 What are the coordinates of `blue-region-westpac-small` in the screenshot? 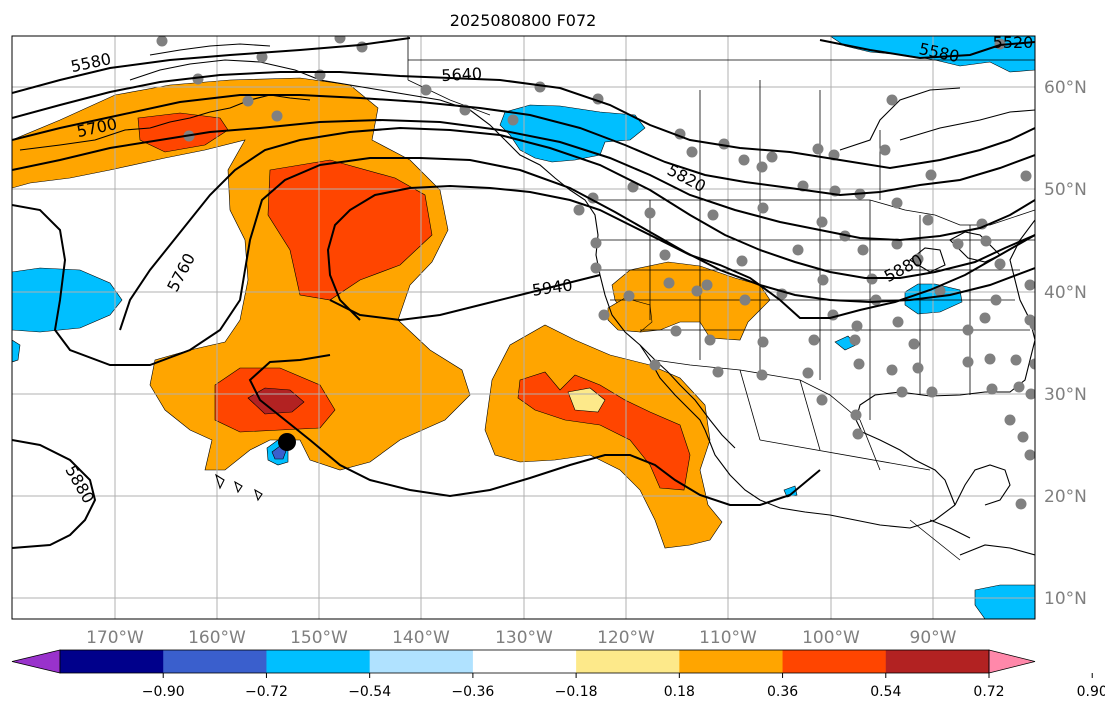 It's located at (16, 351).